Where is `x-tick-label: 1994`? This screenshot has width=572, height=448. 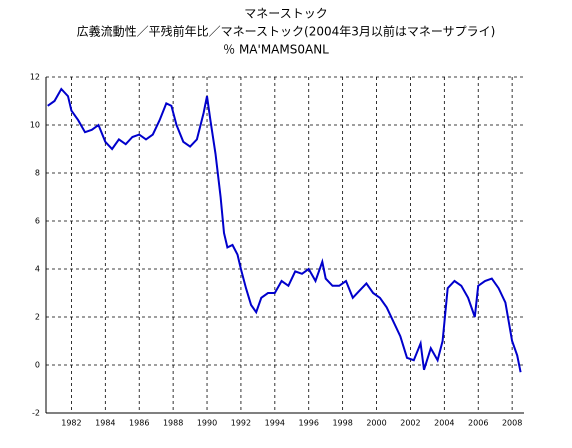
x-tick-label: 1994 is located at coordinates (275, 423).